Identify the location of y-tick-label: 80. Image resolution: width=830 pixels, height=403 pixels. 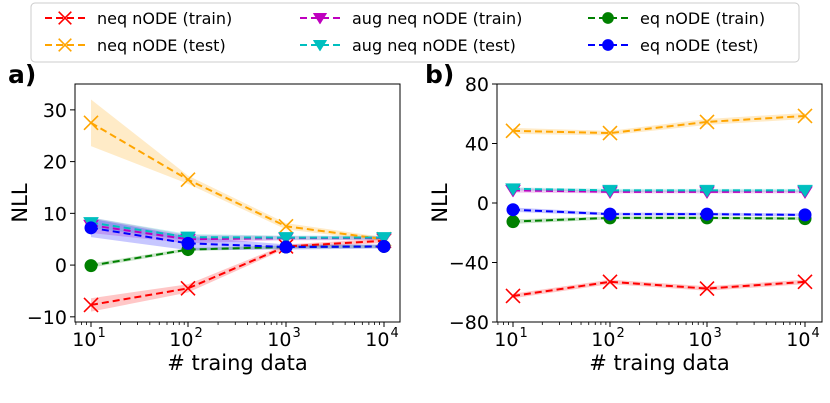
(477, 85).